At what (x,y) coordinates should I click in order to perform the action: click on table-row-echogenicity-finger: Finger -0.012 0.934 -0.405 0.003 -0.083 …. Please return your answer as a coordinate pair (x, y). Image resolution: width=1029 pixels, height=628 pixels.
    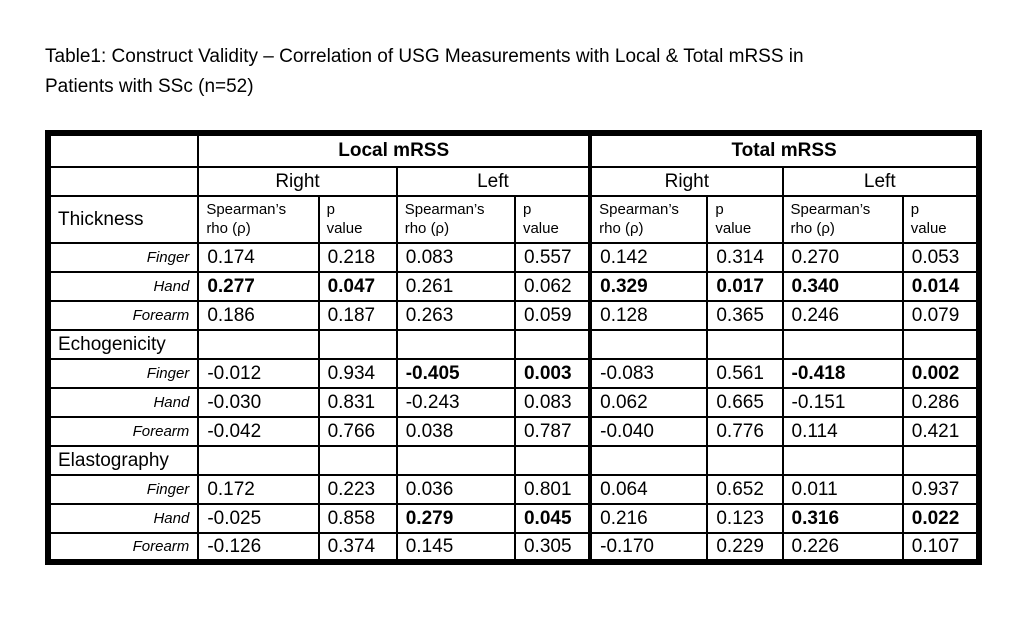
    Looking at the image, I should click on (513, 373).